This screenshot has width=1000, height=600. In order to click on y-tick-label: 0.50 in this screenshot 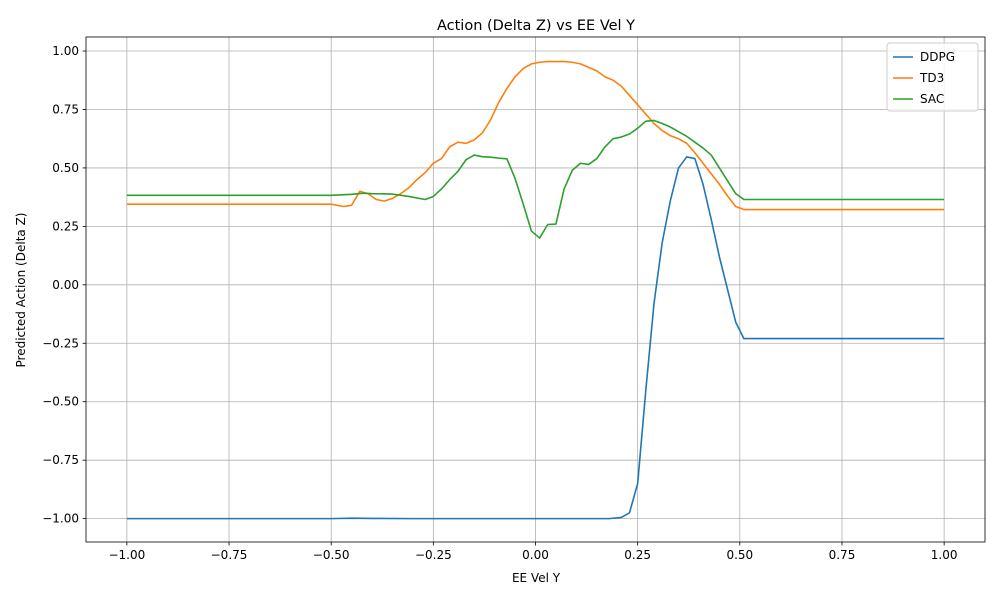, I will do `click(65, 168)`.